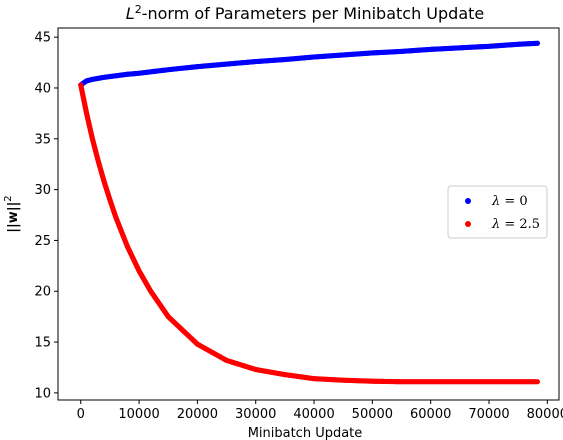 The image size is (563, 440). What do you see at coordinates (42, 38) in the screenshot?
I see `y-tick-label: 45` at bounding box center [42, 38].